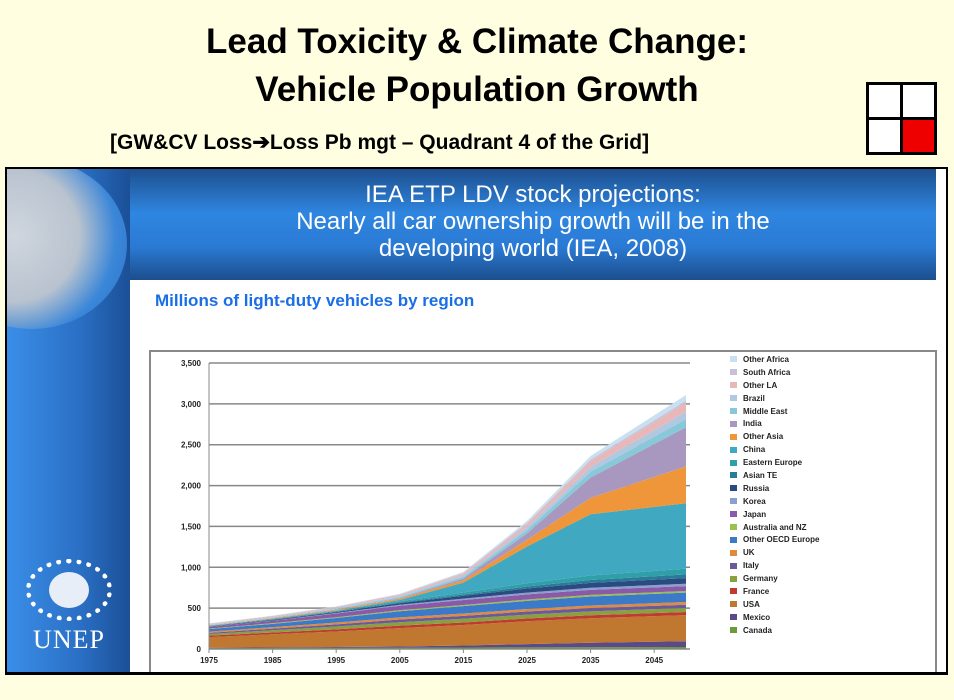  I want to click on legend-label: Australia and NZ, so click(775, 527).